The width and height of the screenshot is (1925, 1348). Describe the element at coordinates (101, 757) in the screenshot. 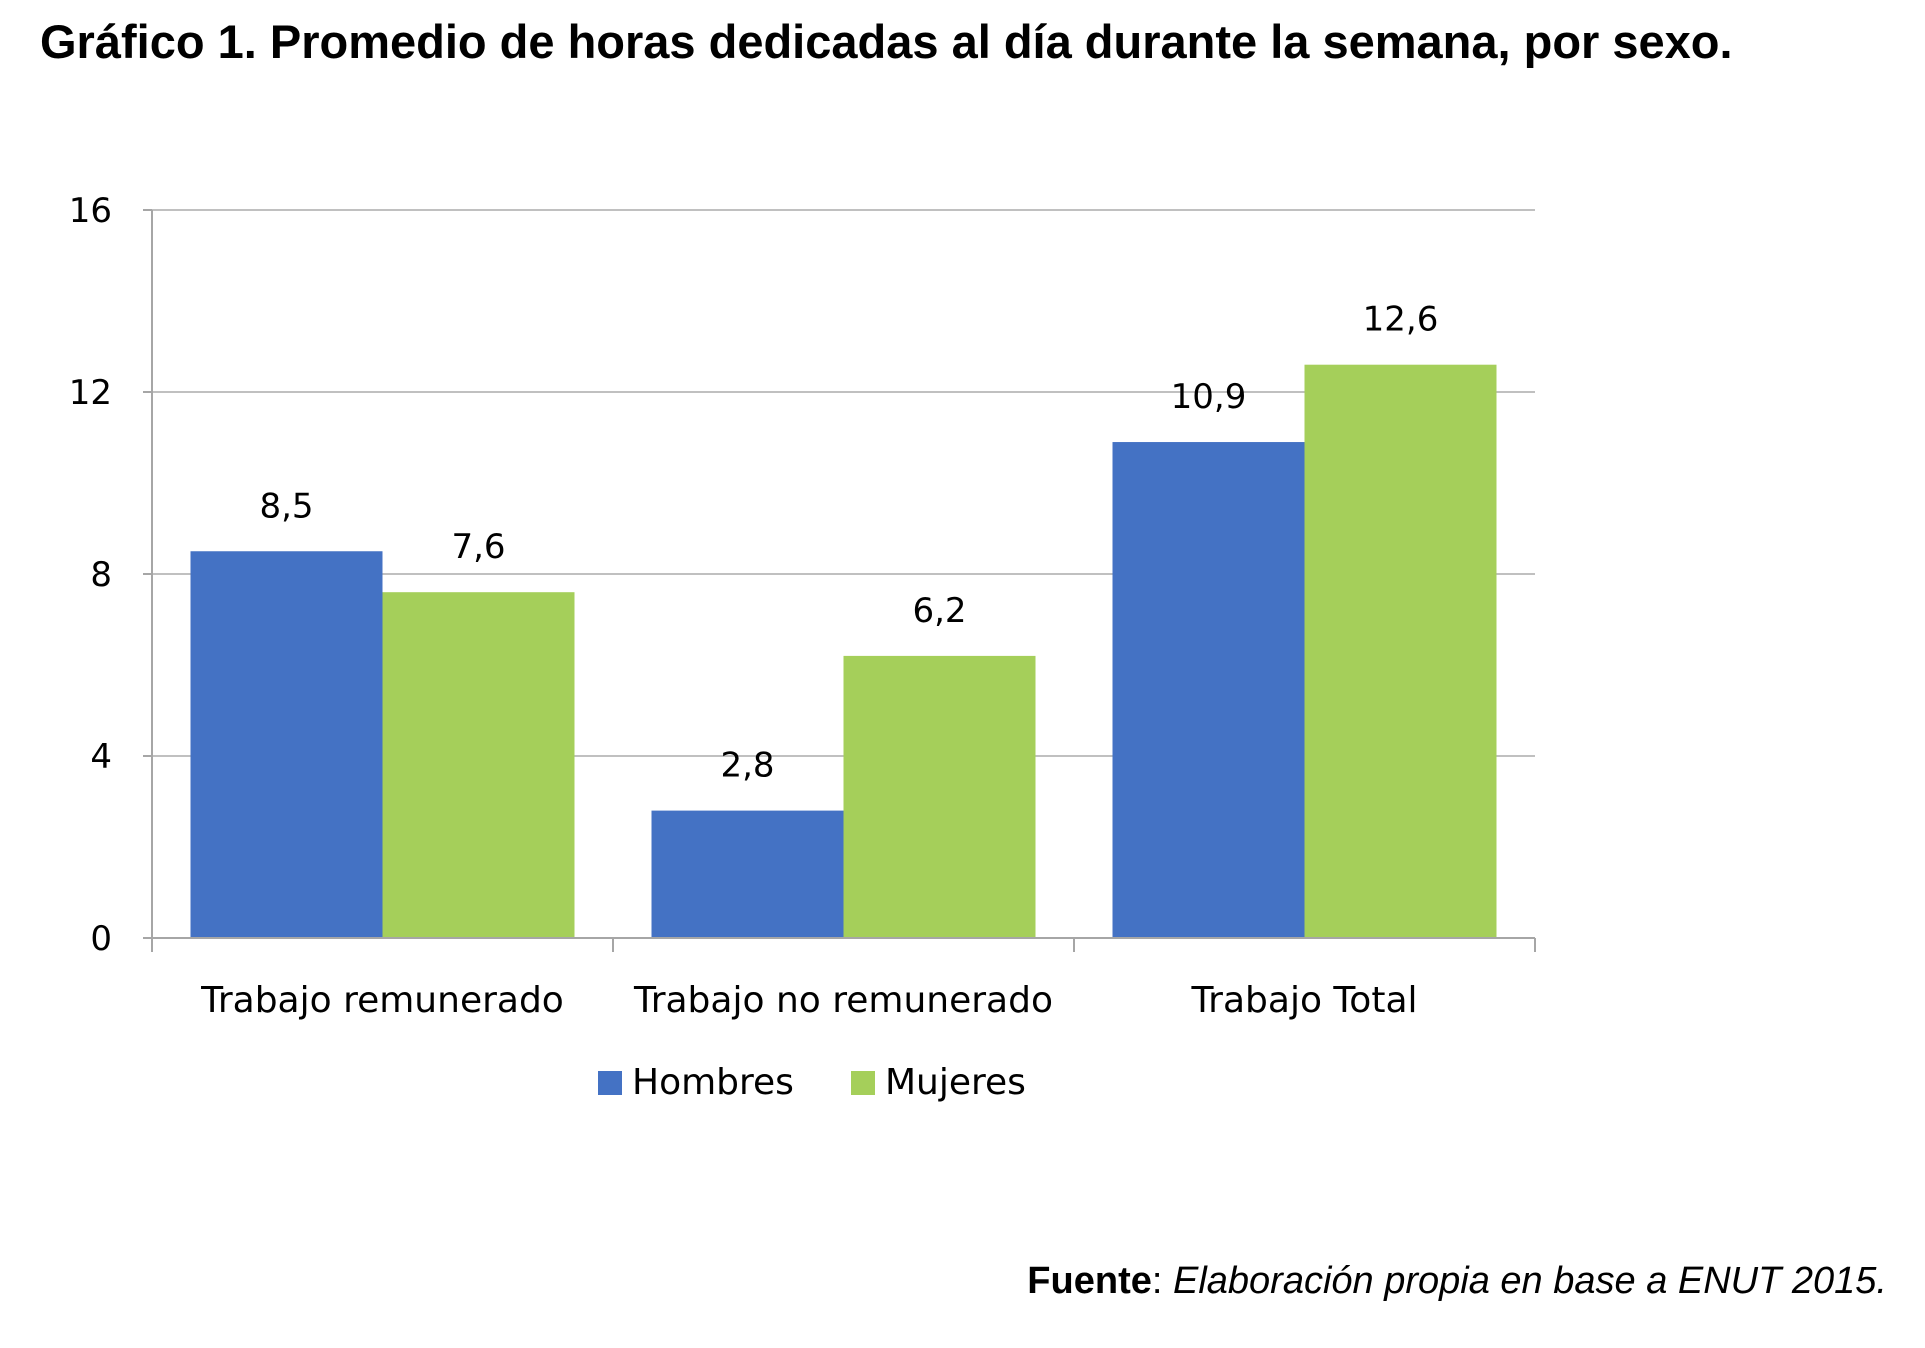

I see `y-tick-label: 4` at that location.